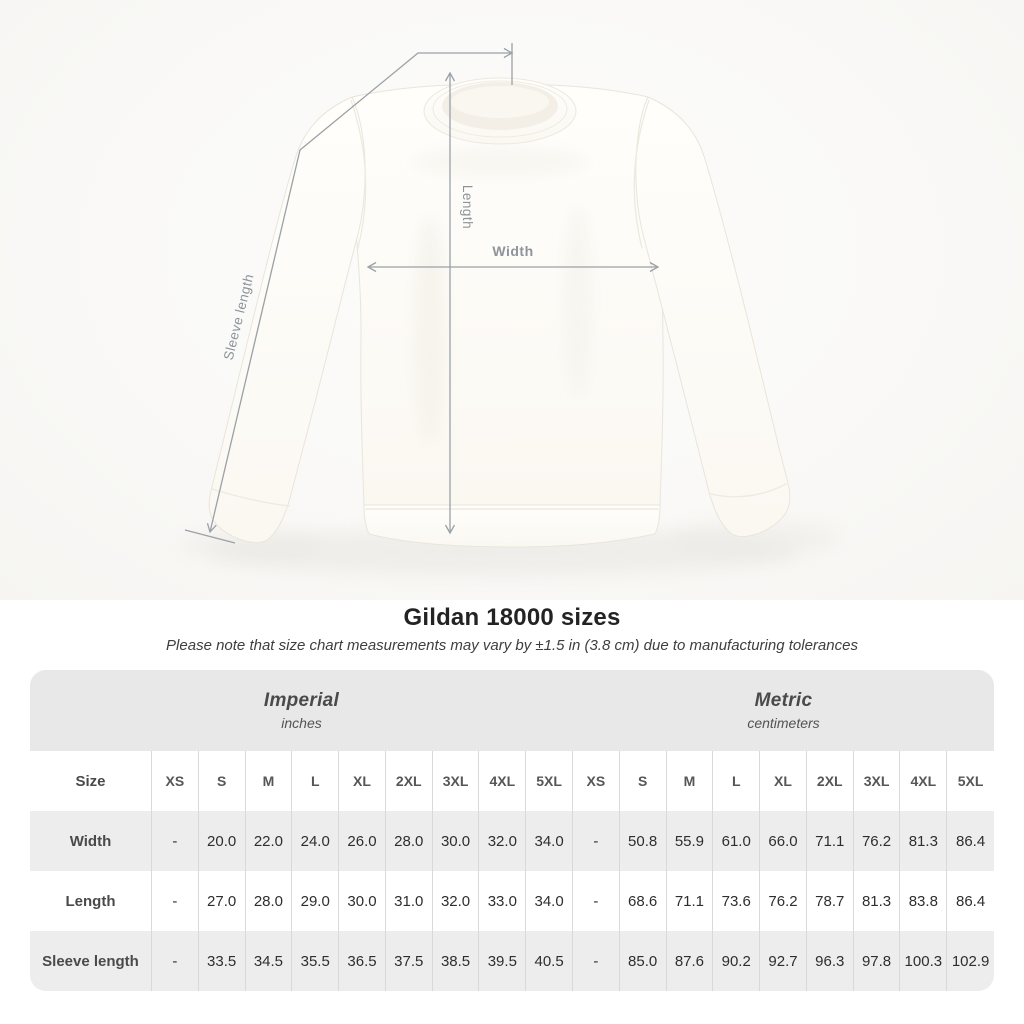  I want to click on row-label-length: Length, so click(91, 901).